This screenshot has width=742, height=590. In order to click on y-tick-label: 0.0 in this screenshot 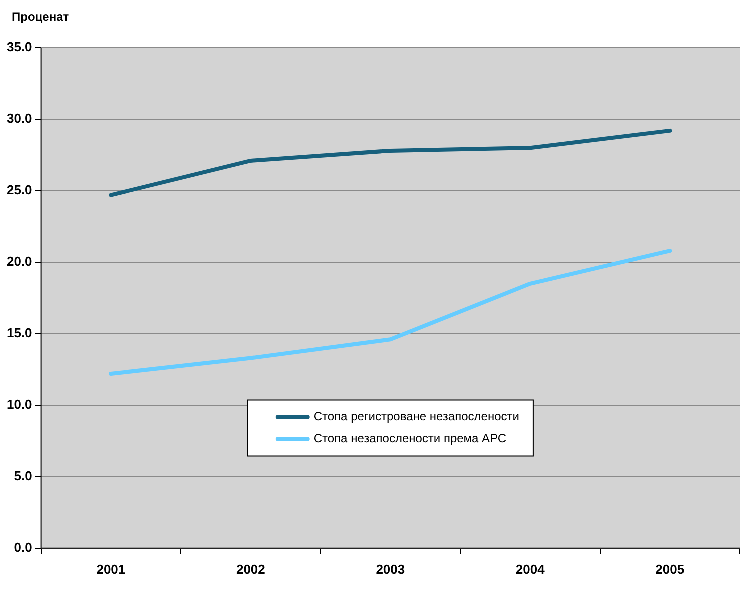, I will do `click(23, 547)`.